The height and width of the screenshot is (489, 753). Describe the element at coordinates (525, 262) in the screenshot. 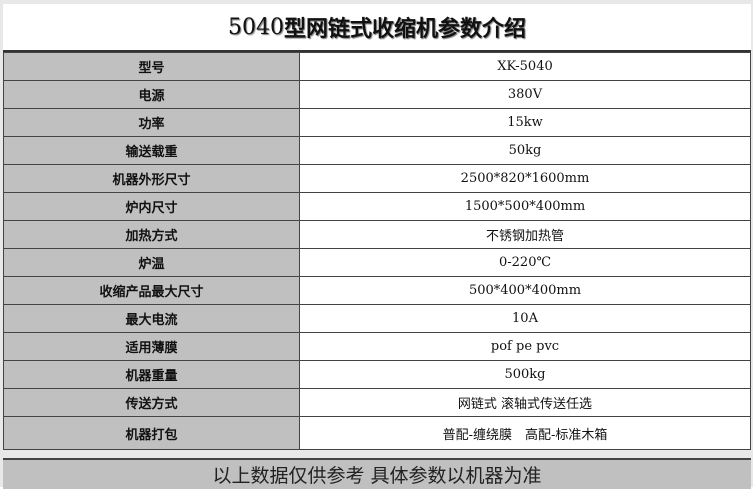

I see `spec-value-cell: 0-220℃` at that location.